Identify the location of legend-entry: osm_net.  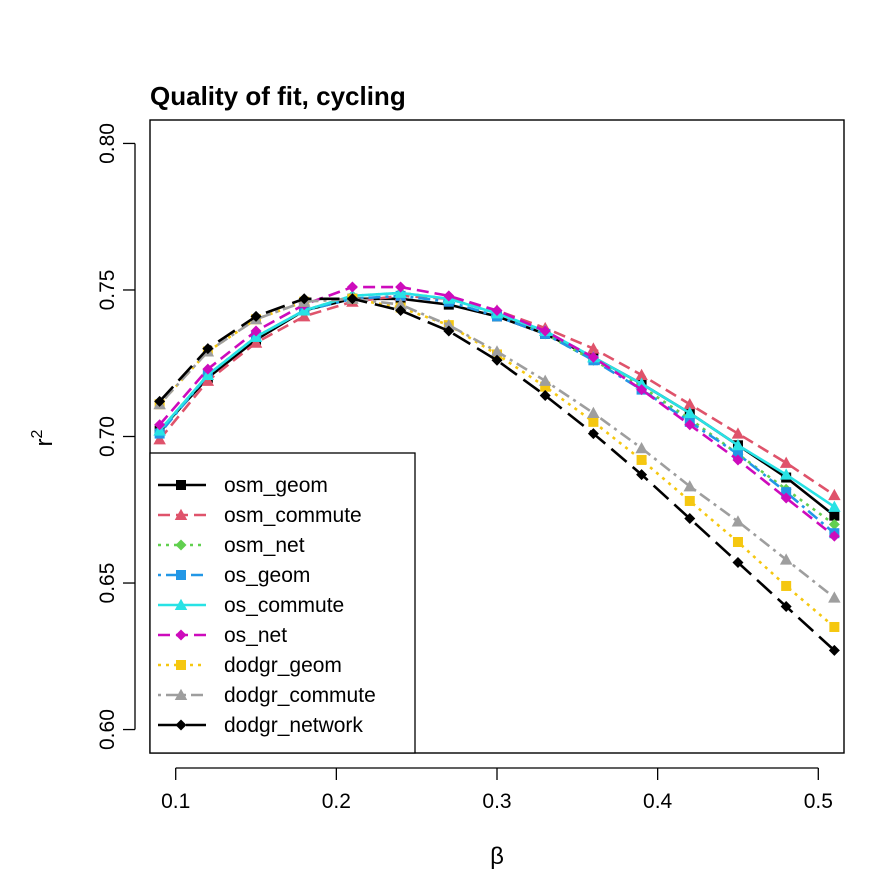
(231, 545).